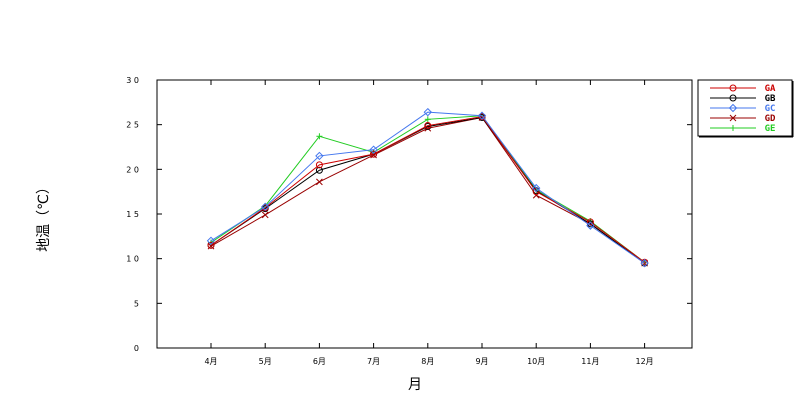 Image resolution: width=795 pixels, height=403 pixels. Describe the element at coordinates (265, 361) in the screenshot. I see `x-tick-label: 5月` at that location.